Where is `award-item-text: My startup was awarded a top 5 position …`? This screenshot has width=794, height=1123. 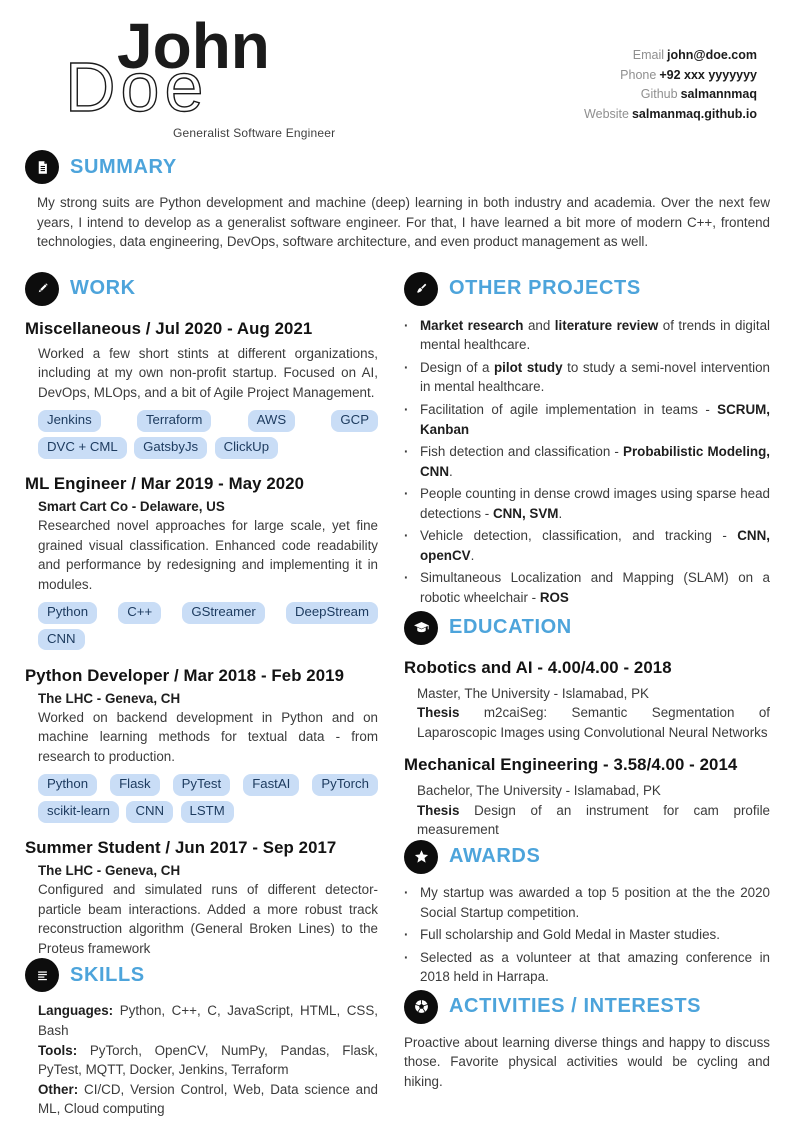 award-item-text: My startup was awarded a top 5 position … is located at coordinates (595, 902).